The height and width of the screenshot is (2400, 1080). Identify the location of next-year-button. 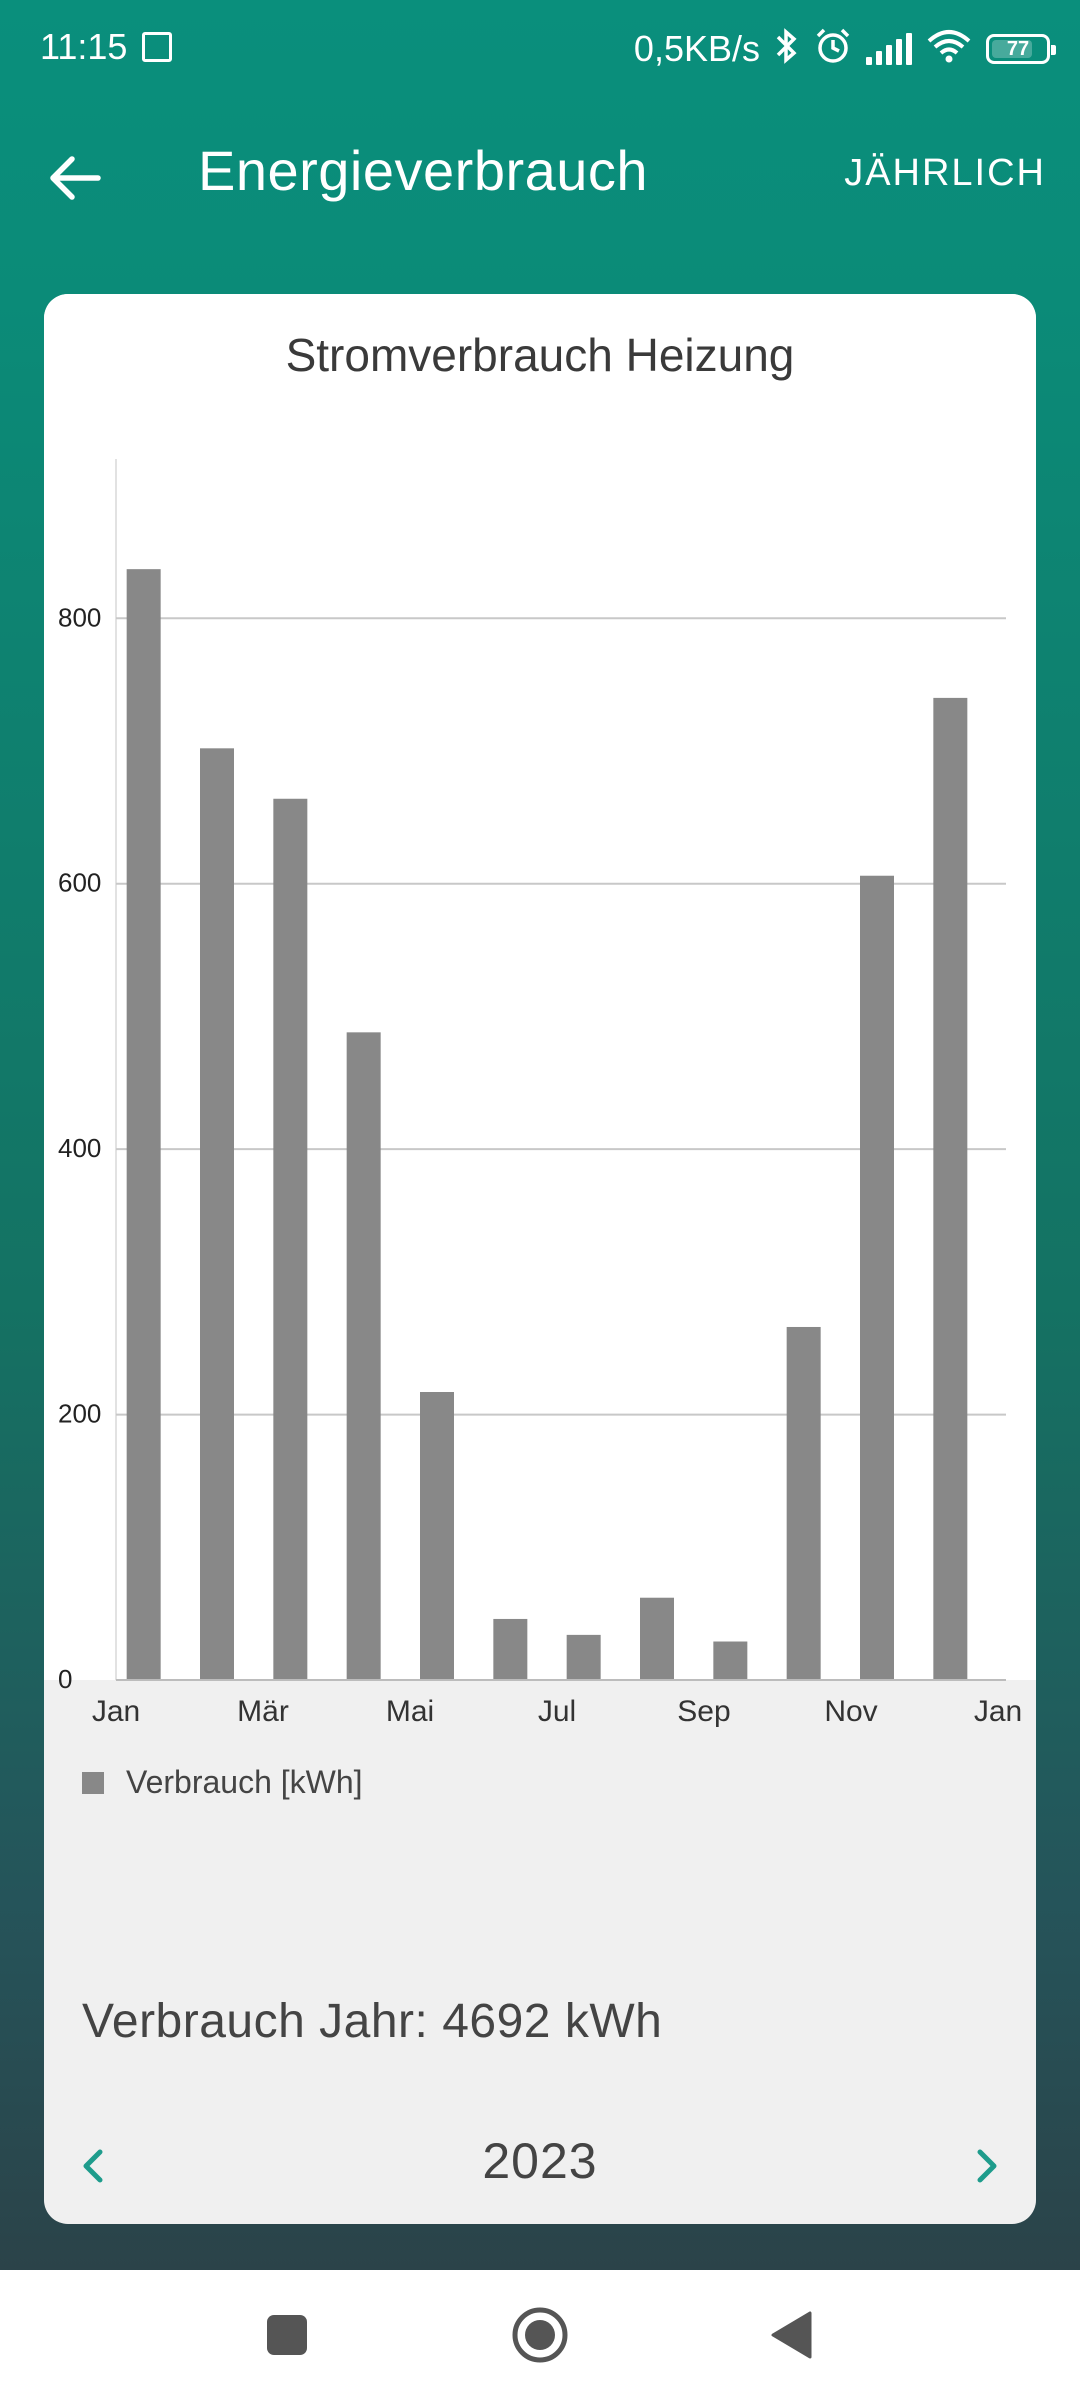
(986, 2166).